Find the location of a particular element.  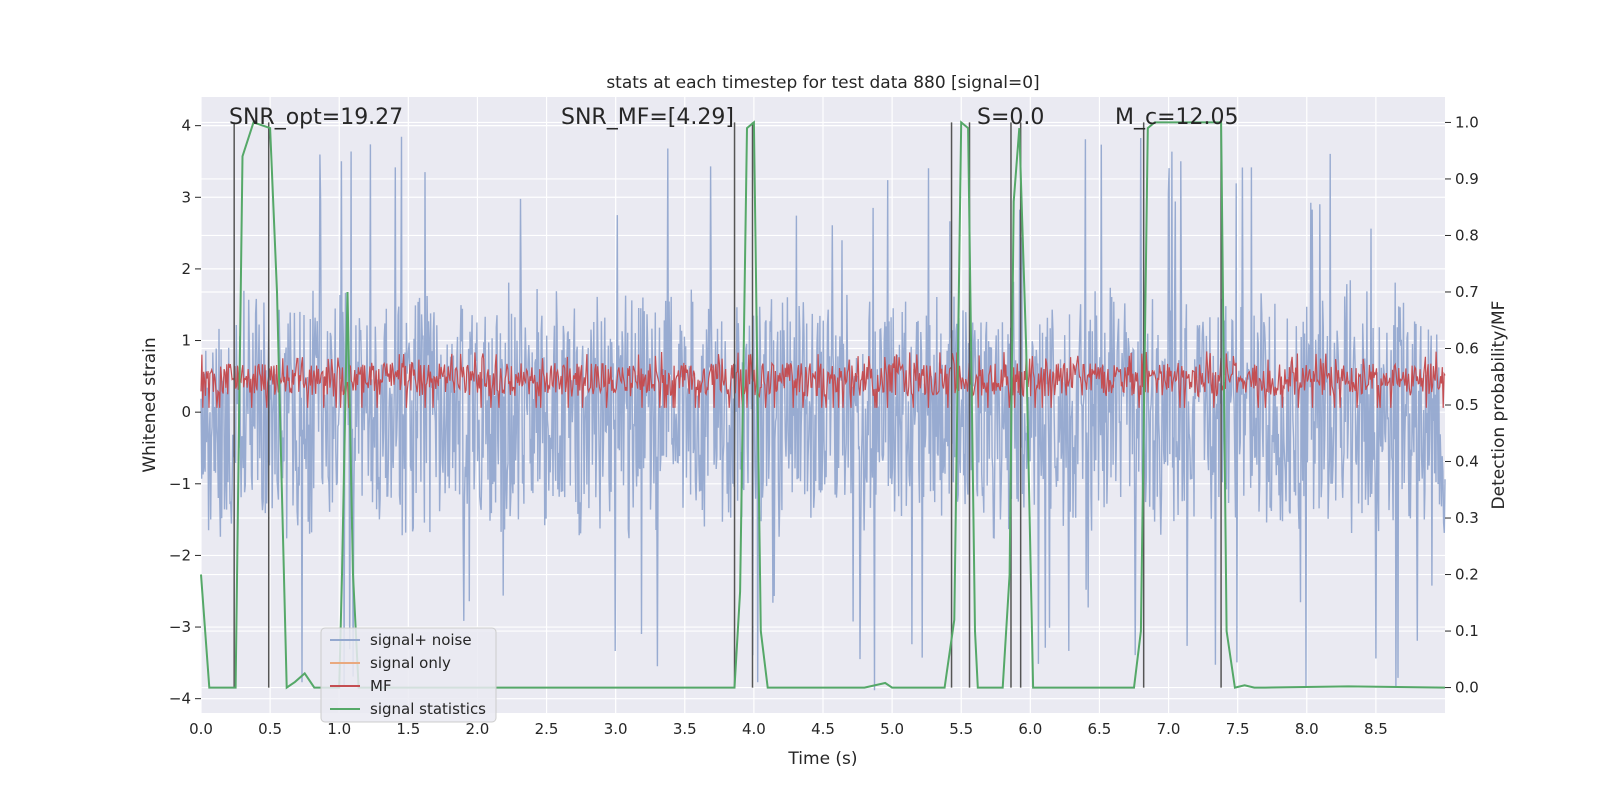

x-tick-label: 4.5 is located at coordinates (823, 729).